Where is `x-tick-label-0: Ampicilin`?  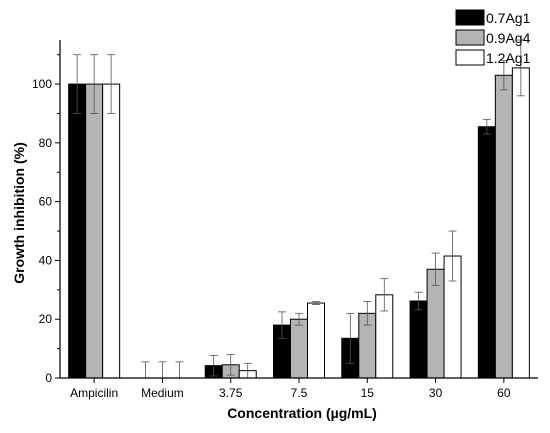 x-tick-label-0: Ampicilin is located at coordinates (94, 393).